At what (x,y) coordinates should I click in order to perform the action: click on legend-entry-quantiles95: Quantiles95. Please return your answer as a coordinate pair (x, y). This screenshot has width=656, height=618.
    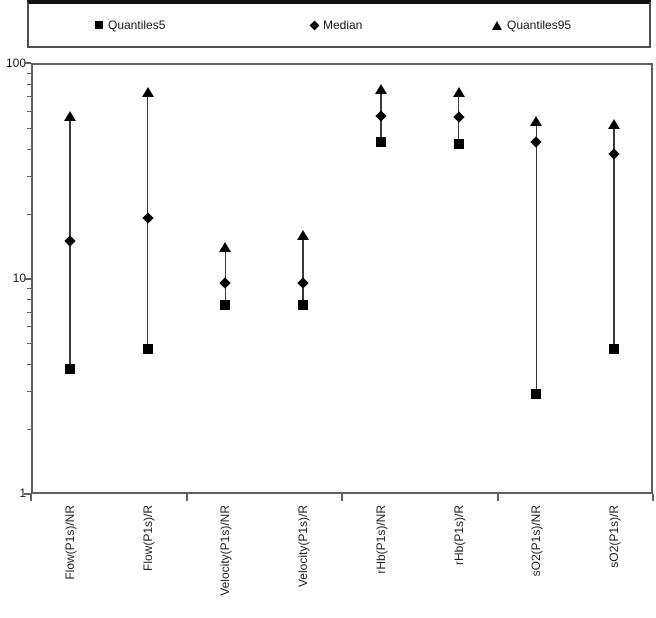
    Looking at the image, I should click on (531, 25).